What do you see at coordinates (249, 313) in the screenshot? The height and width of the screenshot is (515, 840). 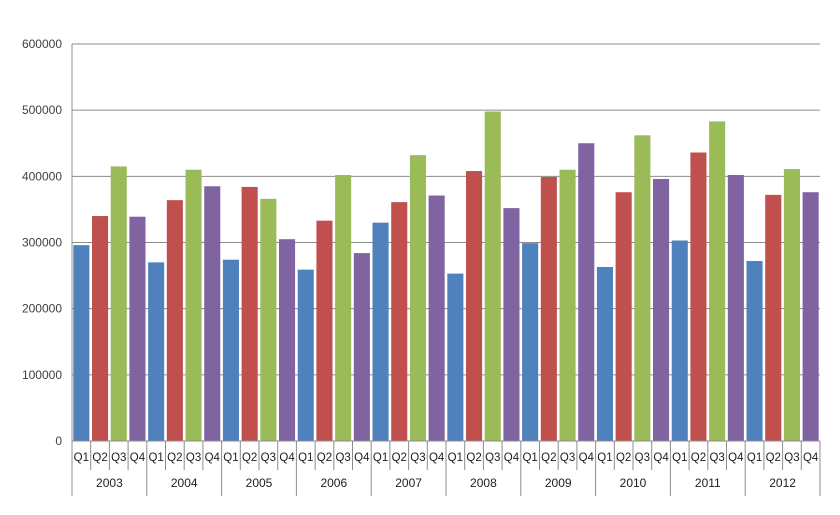 I see `bar-2005-q2` at bounding box center [249, 313].